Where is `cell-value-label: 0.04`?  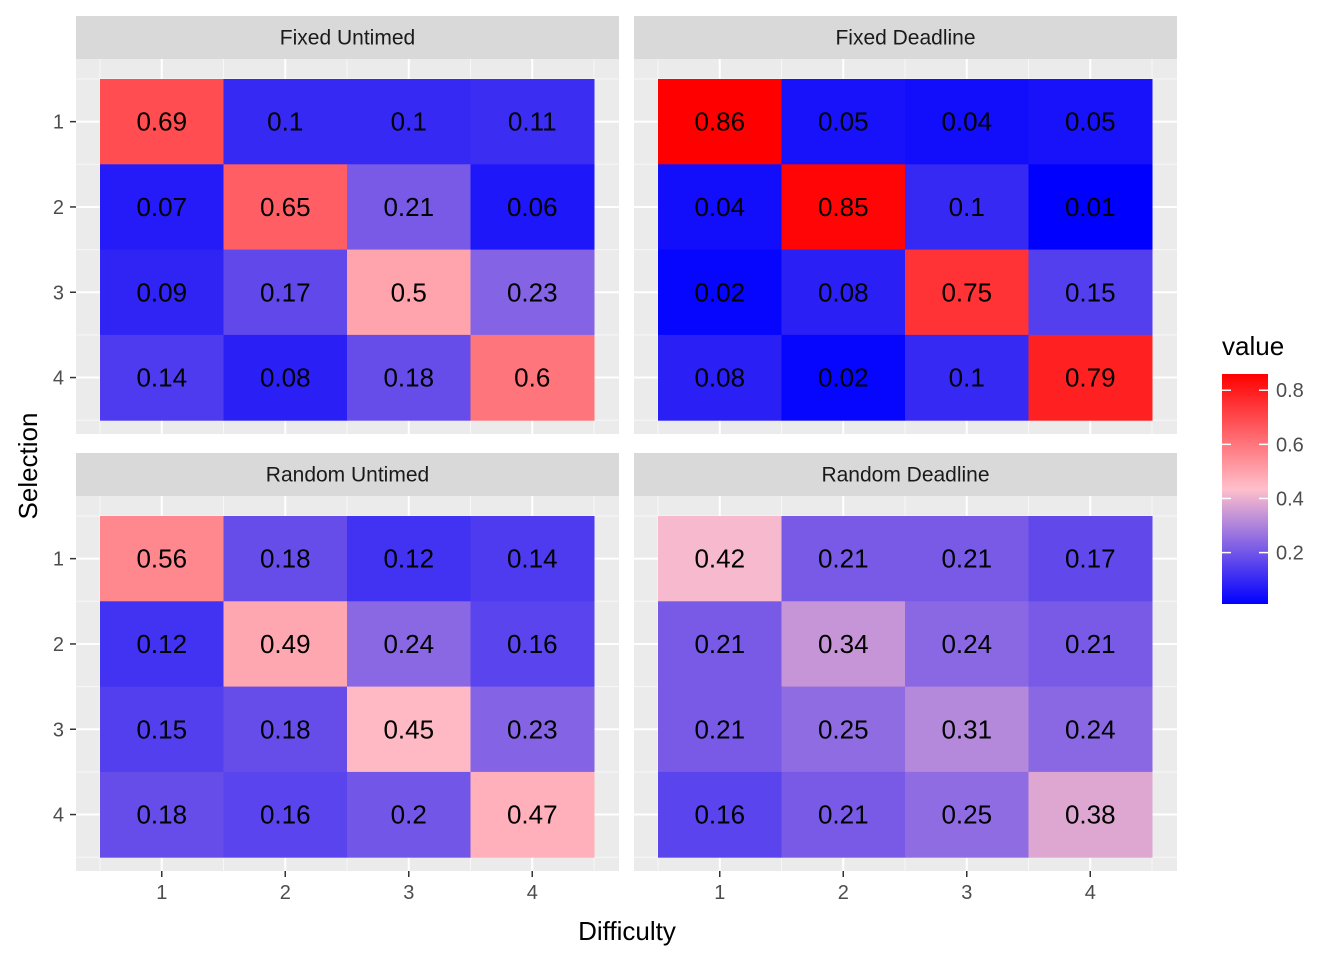 cell-value-label: 0.04 is located at coordinates (966, 122).